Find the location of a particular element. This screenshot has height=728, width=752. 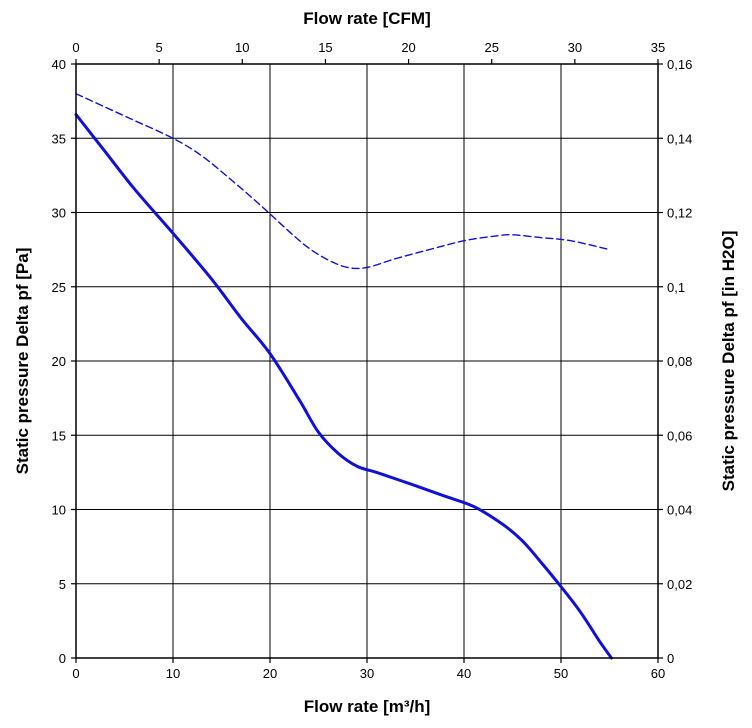

y2-tick-label: 0,04 is located at coordinates (679, 510).